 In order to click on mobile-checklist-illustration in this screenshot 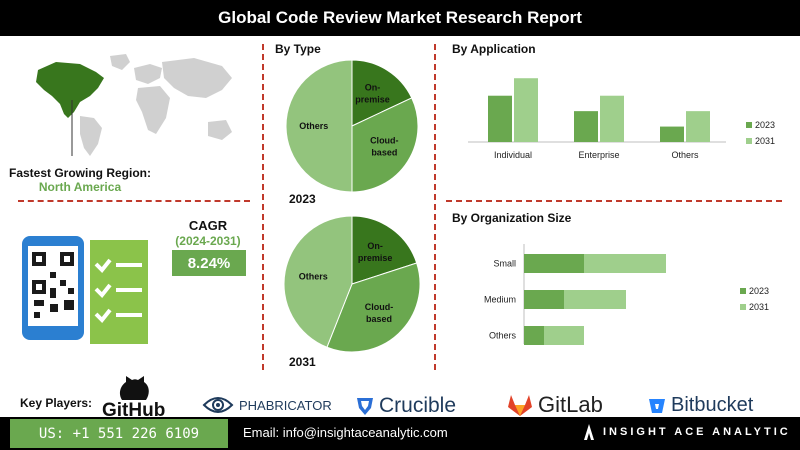, I will do `click(85, 290)`.